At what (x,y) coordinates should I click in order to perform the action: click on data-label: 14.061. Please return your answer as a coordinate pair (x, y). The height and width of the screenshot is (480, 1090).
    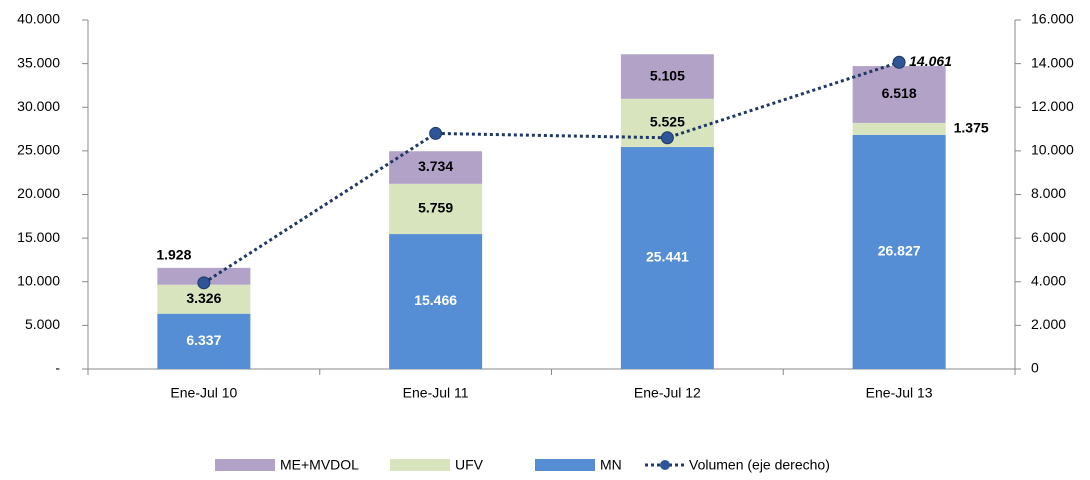
    Looking at the image, I should click on (930, 61).